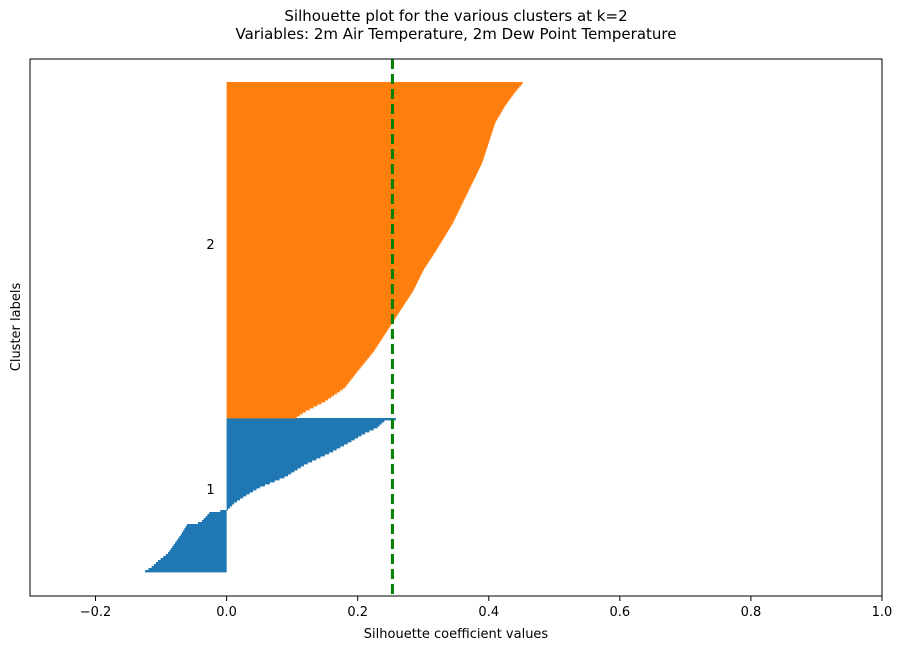  What do you see at coordinates (751, 612) in the screenshot?
I see `x-tick-label: 0.8` at bounding box center [751, 612].